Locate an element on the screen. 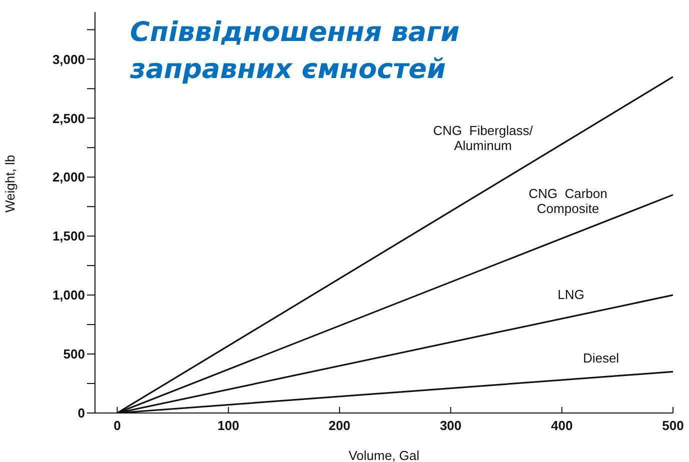 The height and width of the screenshot is (462, 689). x-tick-label: 200 is located at coordinates (339, 426).